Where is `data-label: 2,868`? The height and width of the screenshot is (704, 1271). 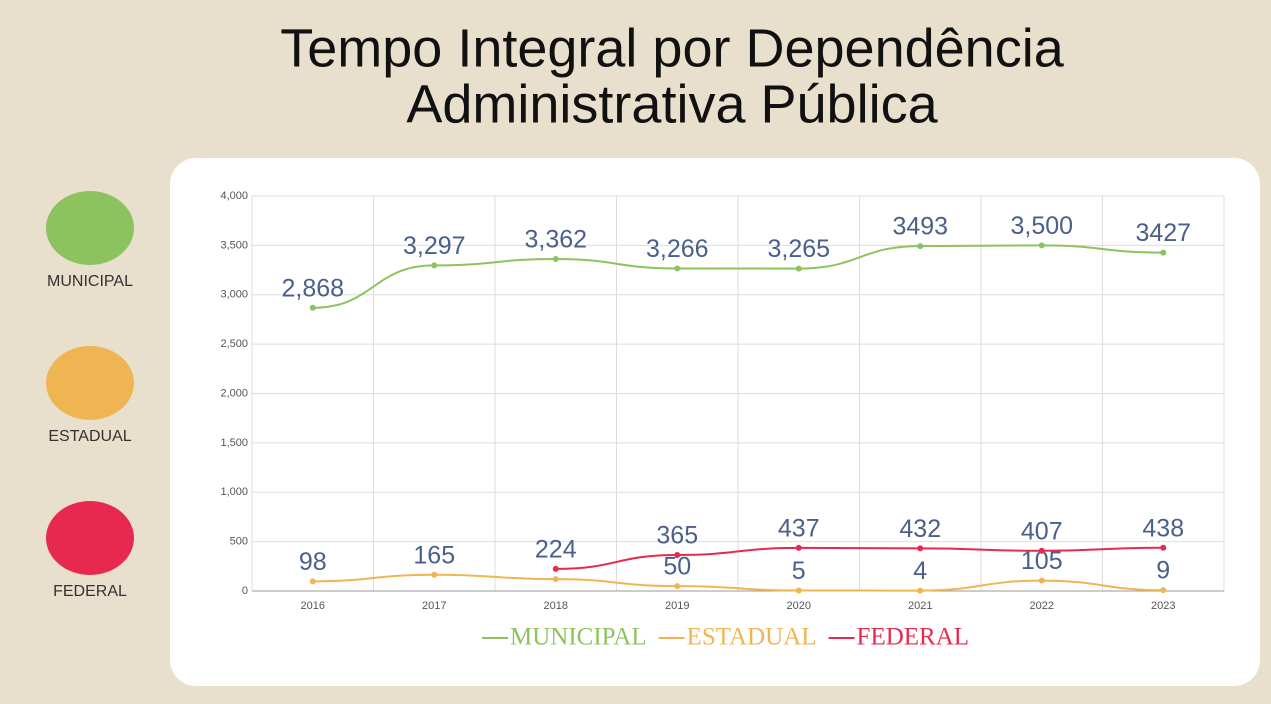
data-label: 2,868 is located at coordinates (312, 288).